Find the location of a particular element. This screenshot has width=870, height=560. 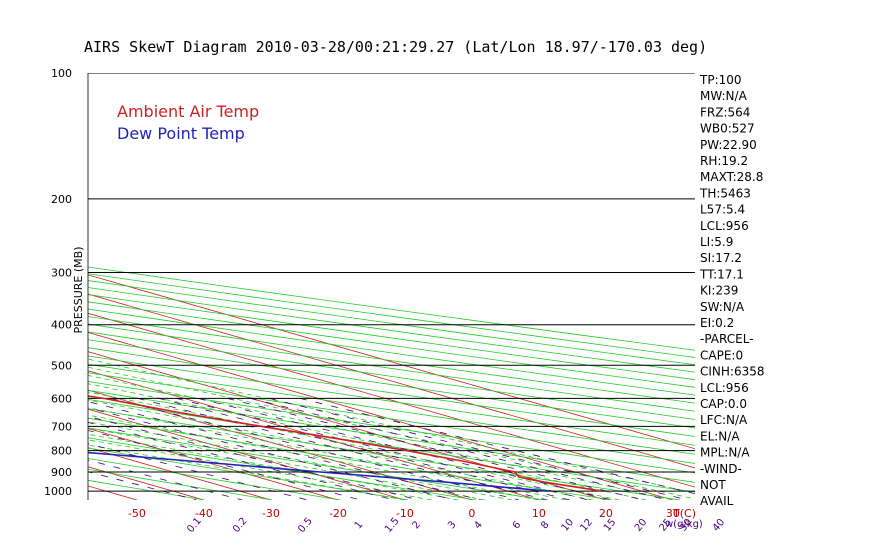

pressure-tick-label: 600 is located at coordinates (61, 398).